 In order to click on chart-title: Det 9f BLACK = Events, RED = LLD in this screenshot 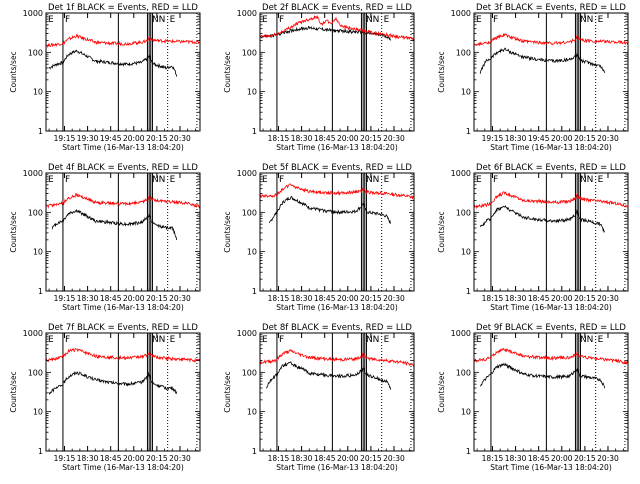, I will do `click(551, 328)`.